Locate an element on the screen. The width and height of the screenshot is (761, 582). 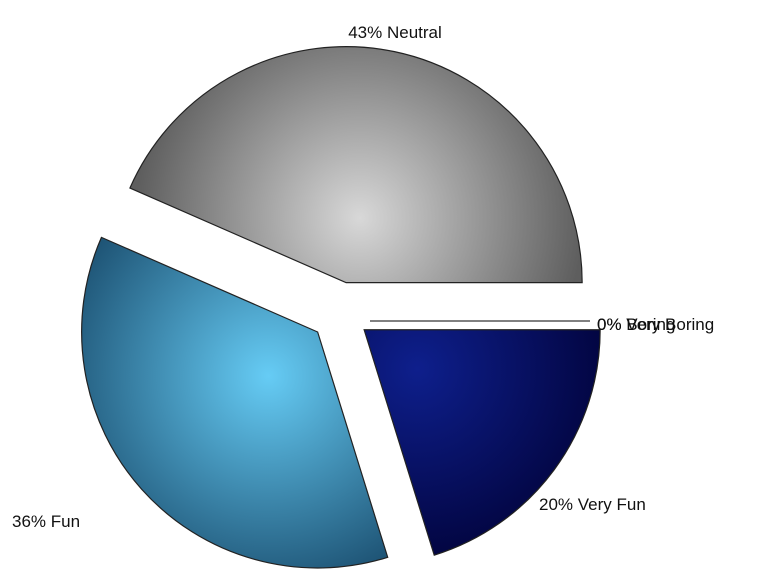
slice-very-fun is located at coordinates (482, 442).